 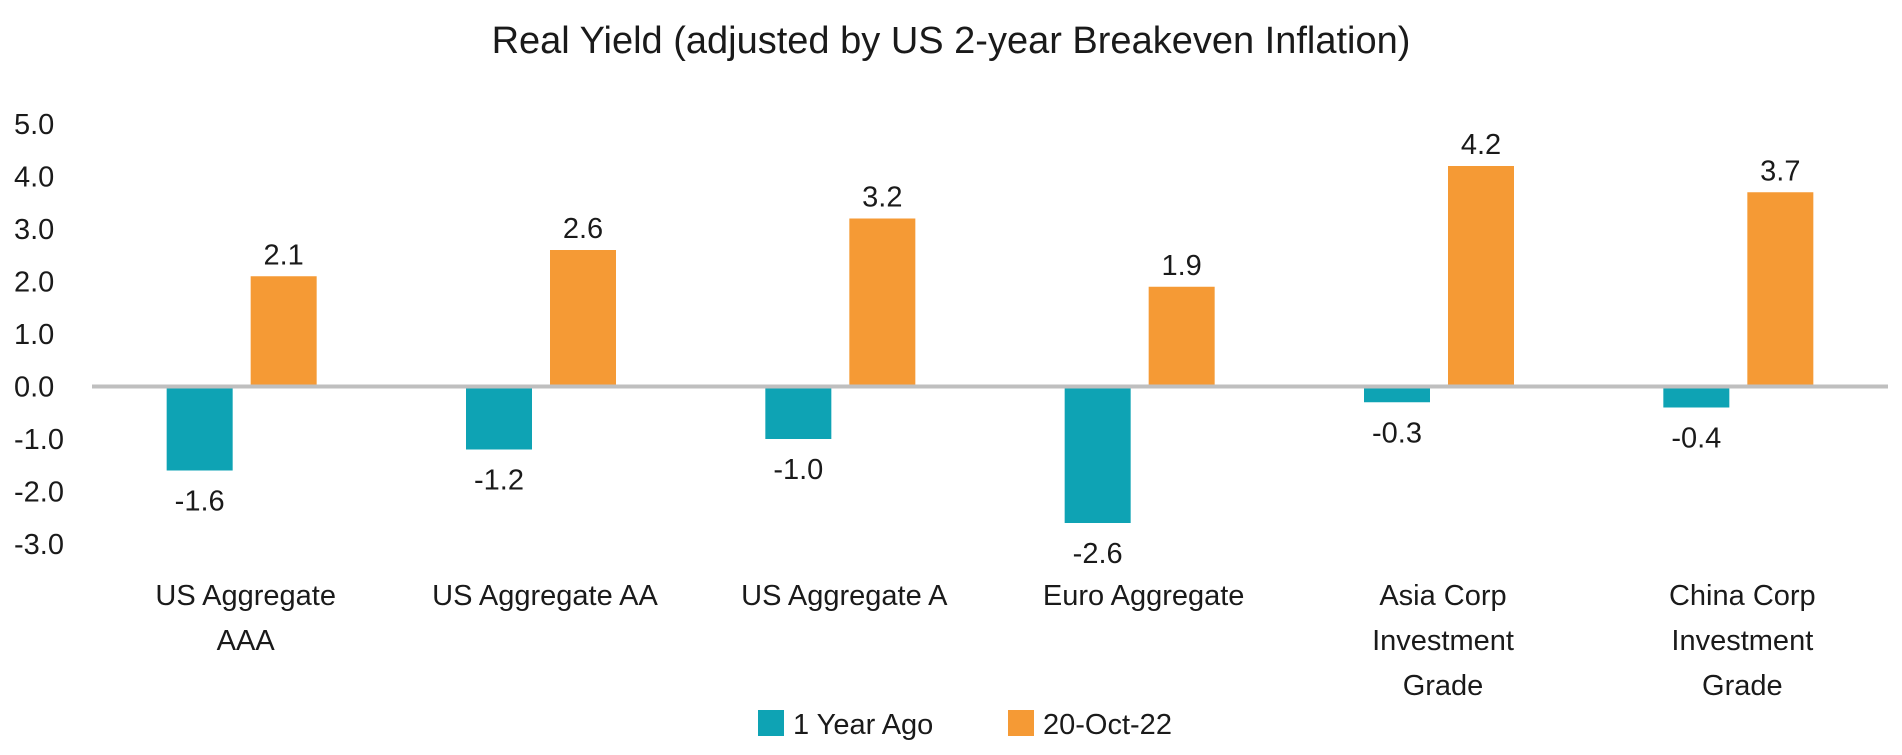 What do you see at coordinates (284, 255) in the screenshot?
I see `data-label: 2.1` at bounding box center [284, 255].